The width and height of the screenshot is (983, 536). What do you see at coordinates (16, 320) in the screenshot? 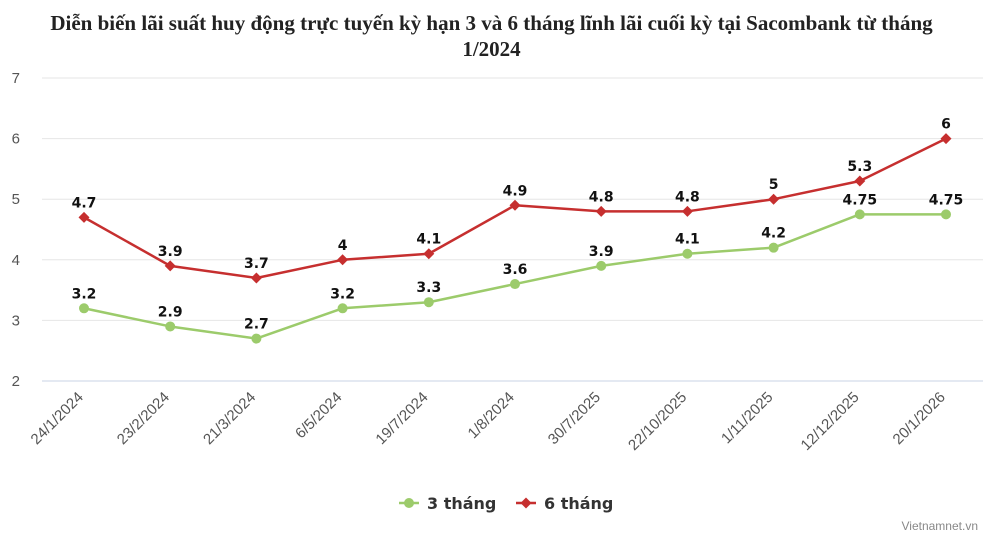
I see `y-tick-label: 3` at bounding box center [16, 320].